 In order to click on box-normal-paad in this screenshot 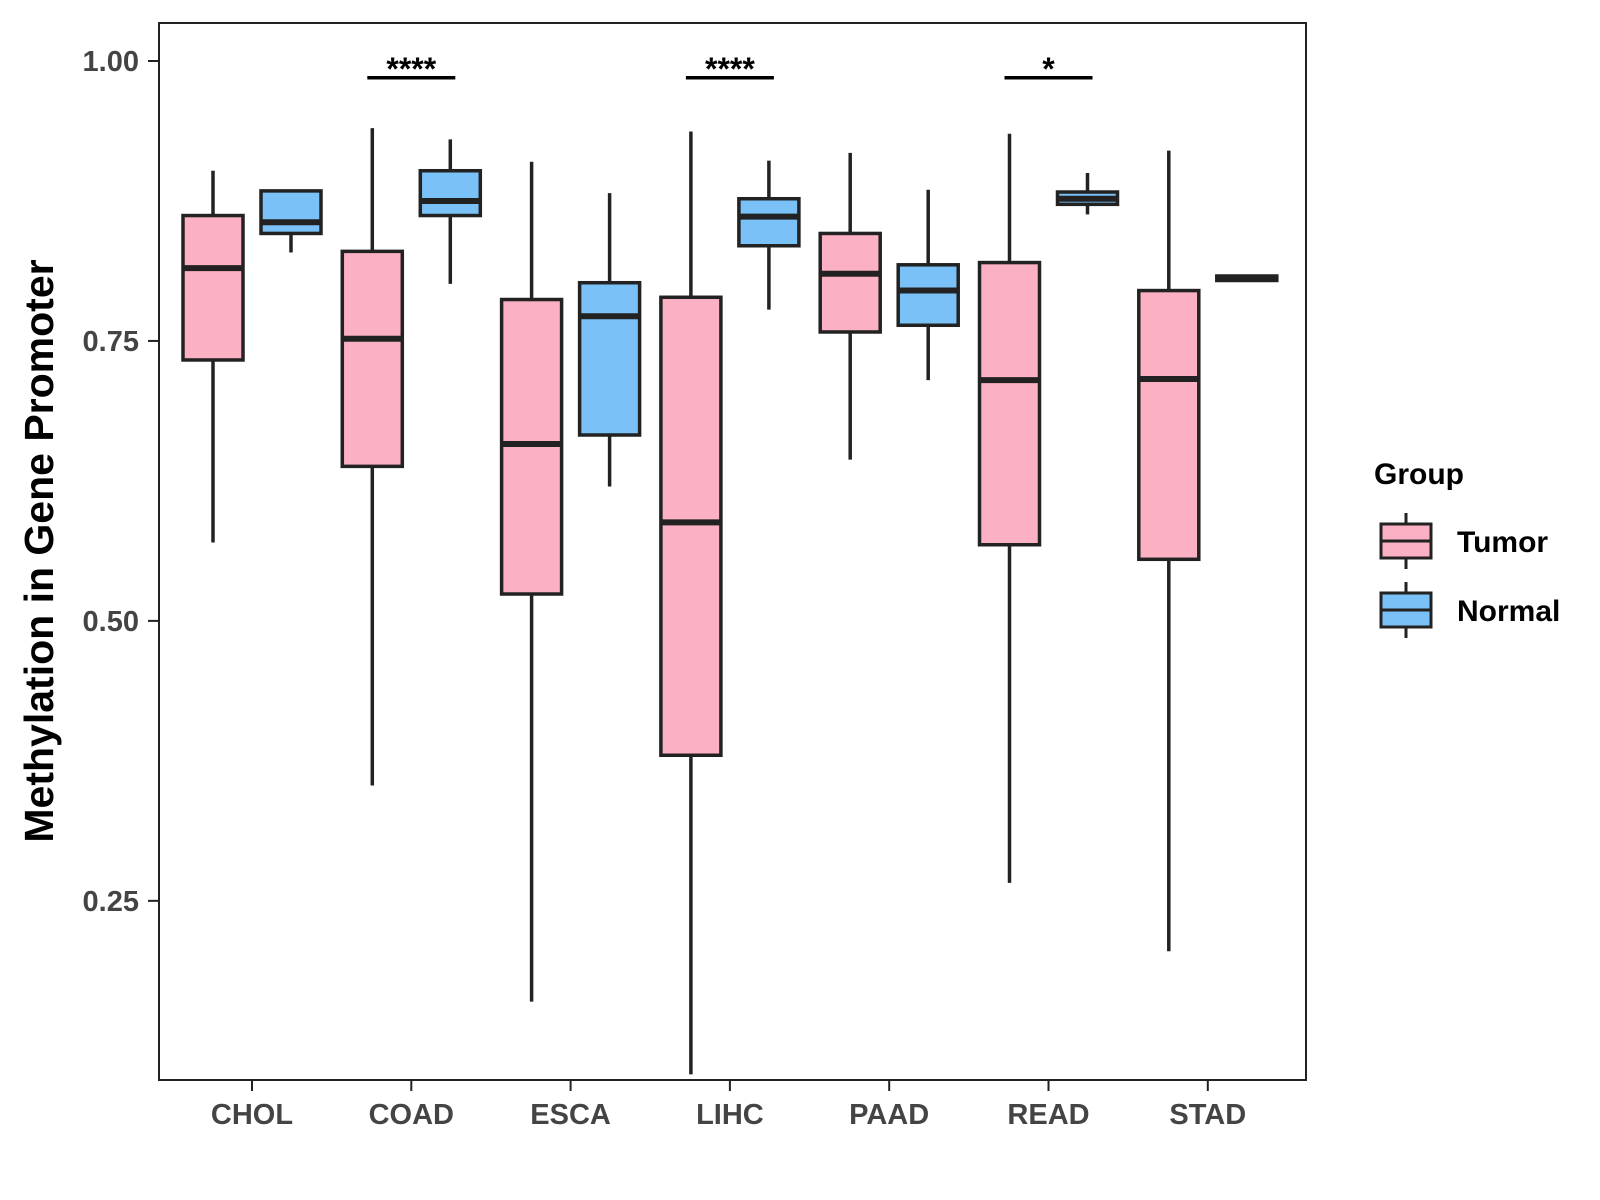, I will do `click(928, 285)`.